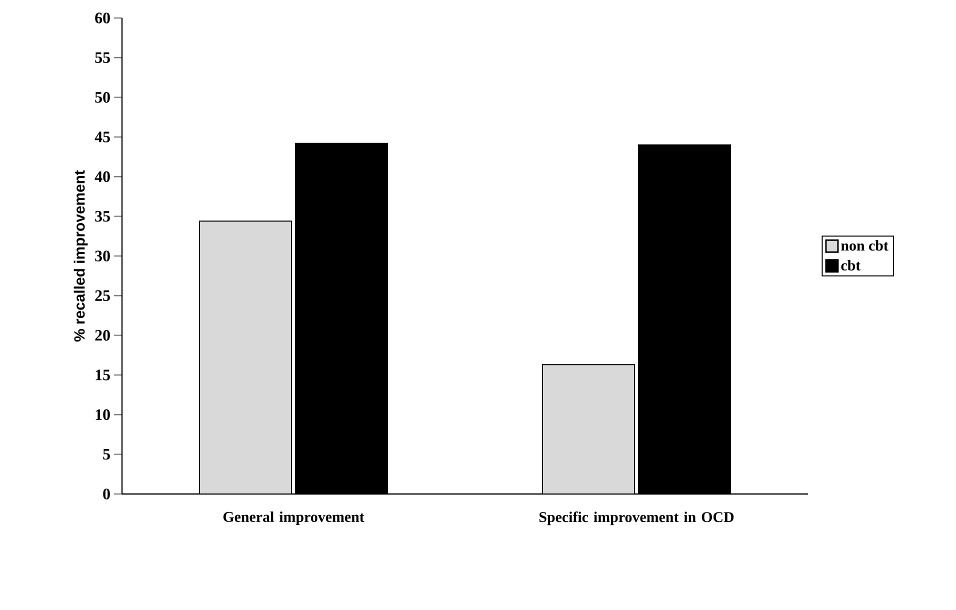 The image size is (956, 610). What do you see at coordinates (293, 518) in the screenshot?
I see `x-tick-label: General improvement` at bounding box center [293, 518].